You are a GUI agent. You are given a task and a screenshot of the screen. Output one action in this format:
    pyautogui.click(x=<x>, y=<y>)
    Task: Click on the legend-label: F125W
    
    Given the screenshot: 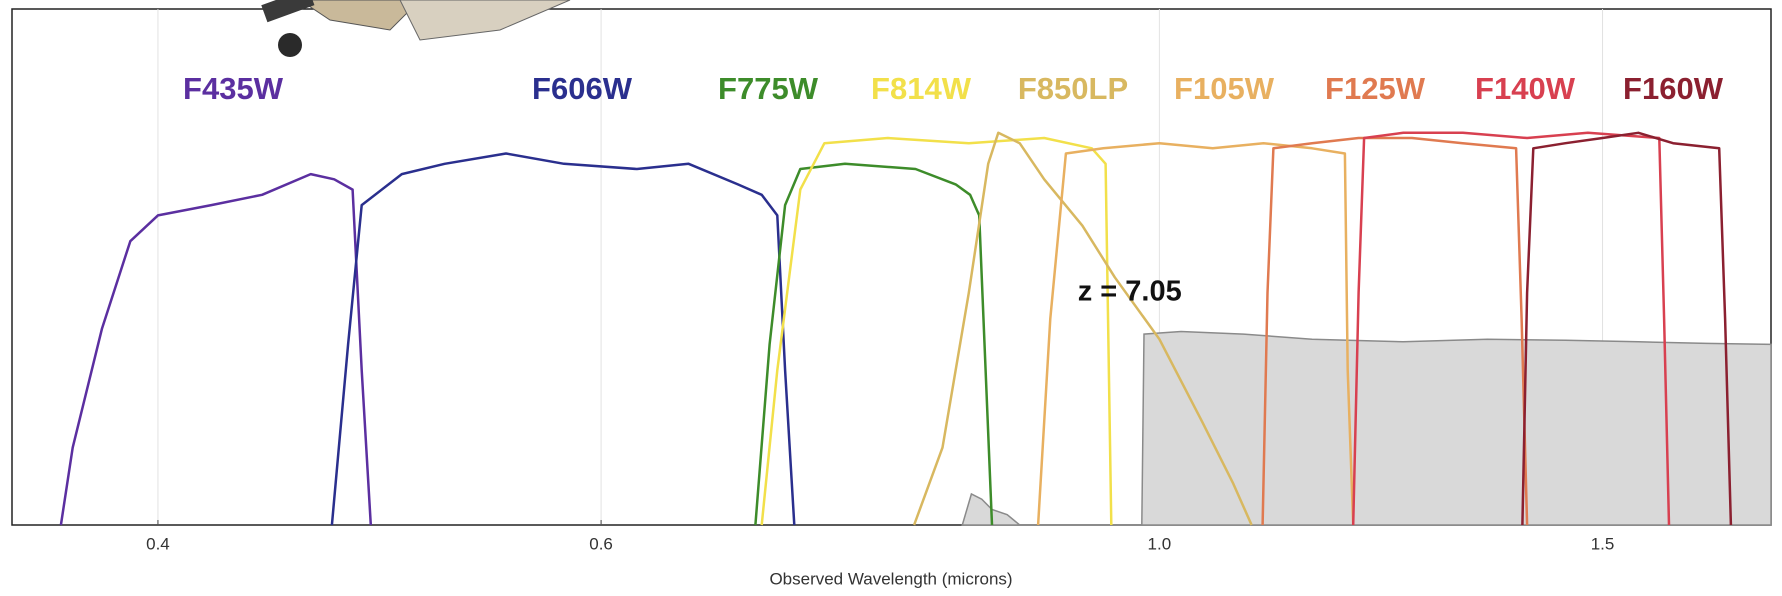 What is the action you would take?
    pyautogui.click(x=1375, y=88)
    